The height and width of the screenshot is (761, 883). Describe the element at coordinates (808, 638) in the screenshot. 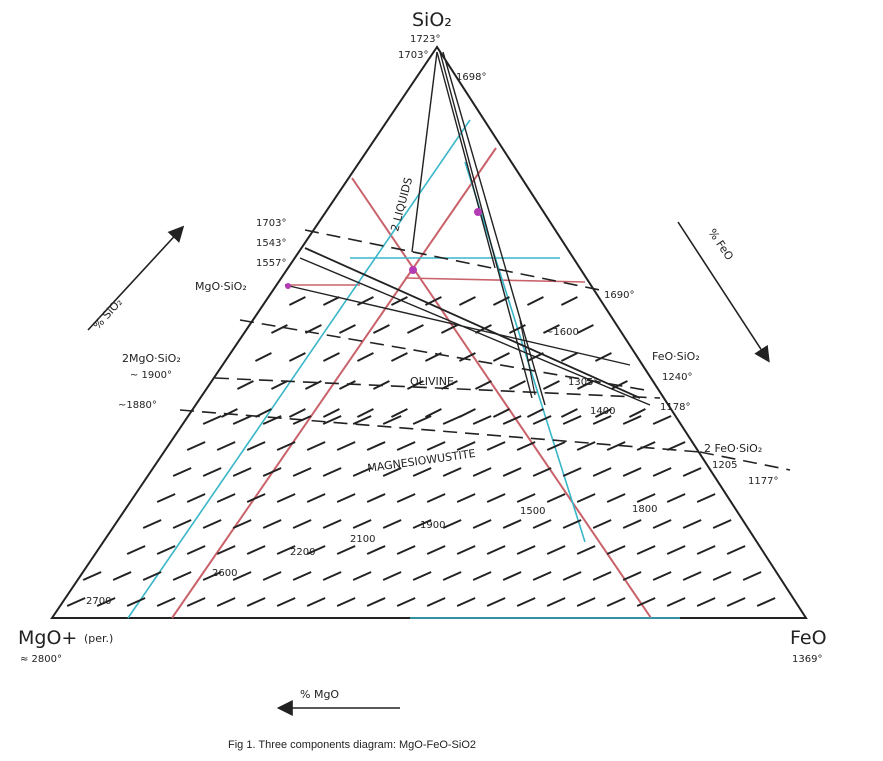

I see `vertex-right-label: FeO` at that location.